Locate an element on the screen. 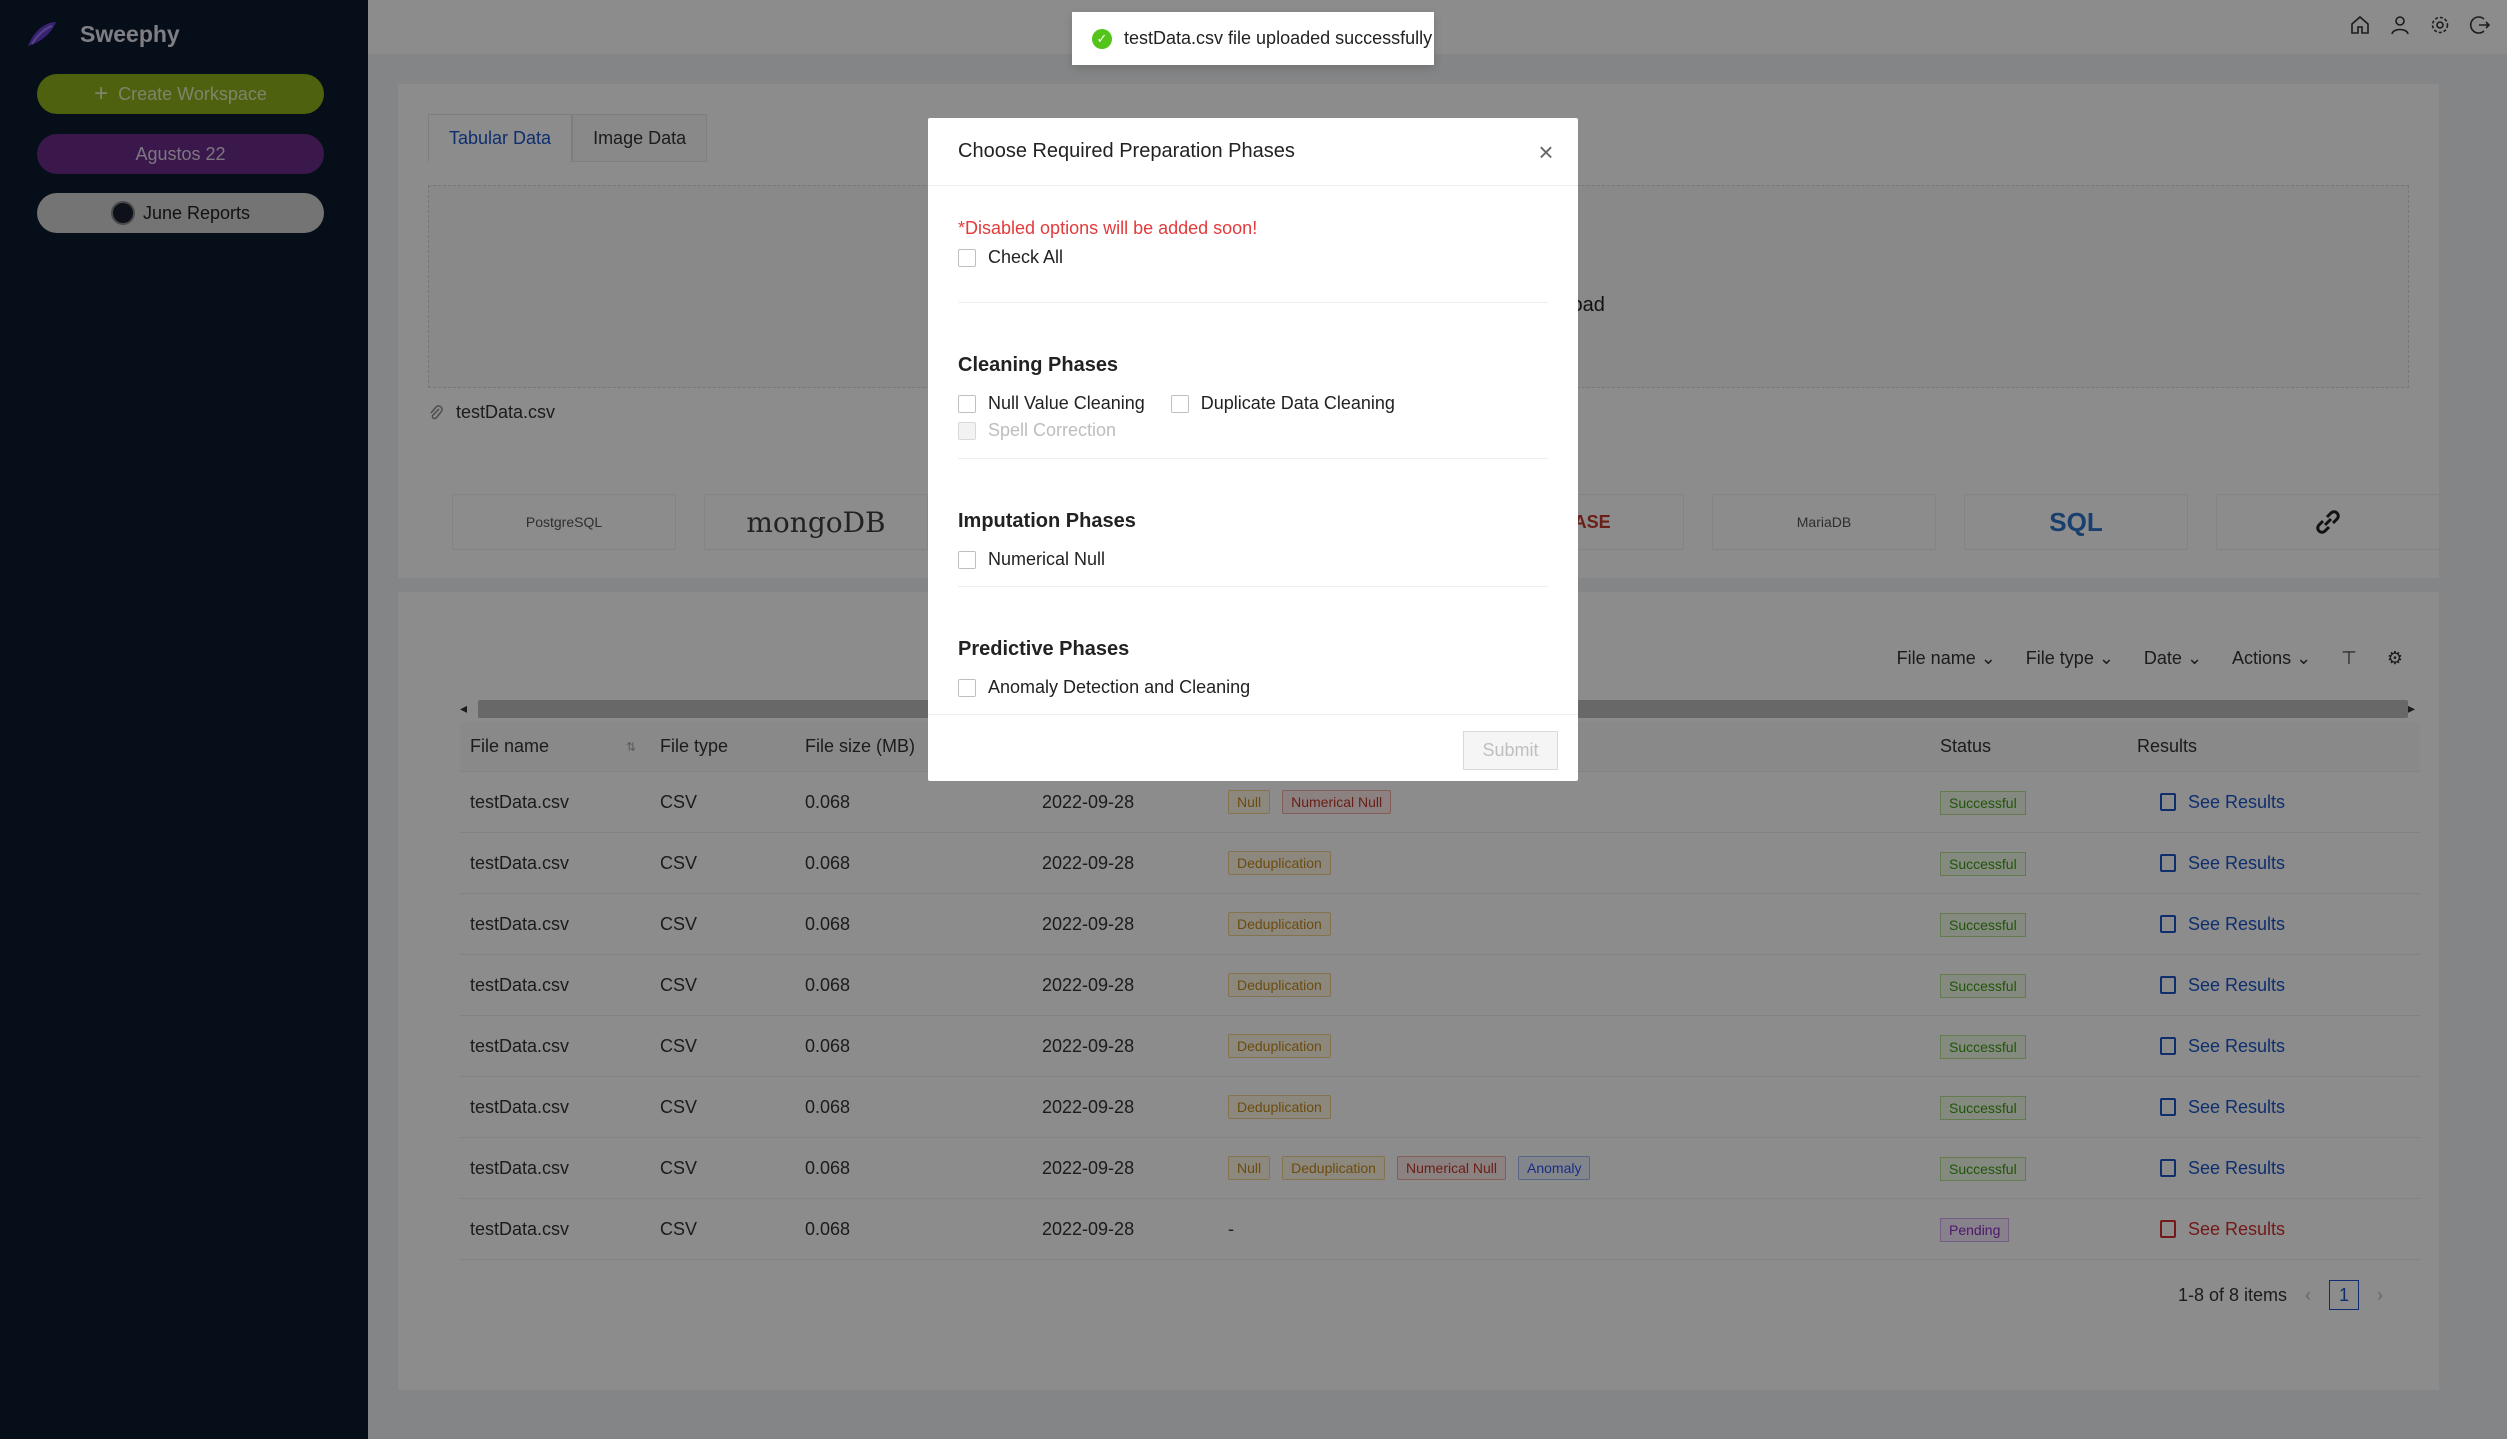 The width and height of the screenshot is (2507, 1439). header-file-name: File name is located at coordinates (510, 746).